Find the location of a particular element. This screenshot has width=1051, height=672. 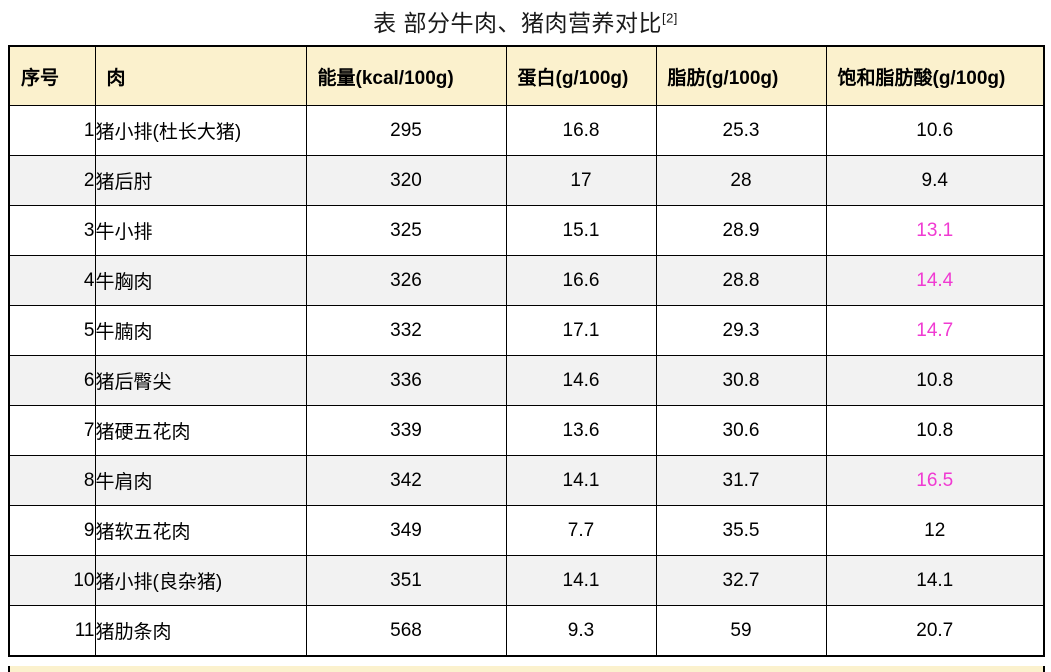

cell-energy: 332 is located at coordinates (406, 330).